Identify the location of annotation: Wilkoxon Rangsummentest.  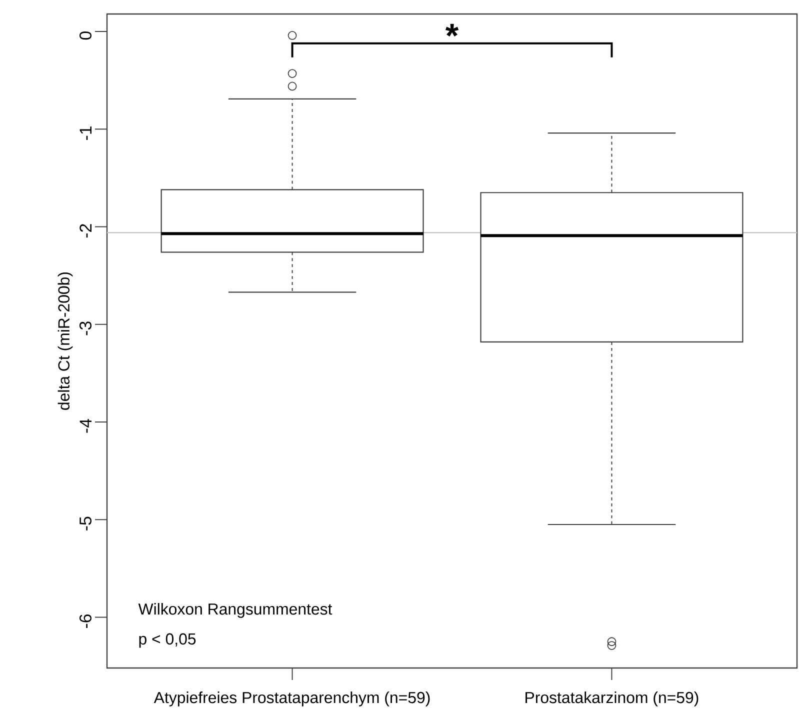
(235, 610).